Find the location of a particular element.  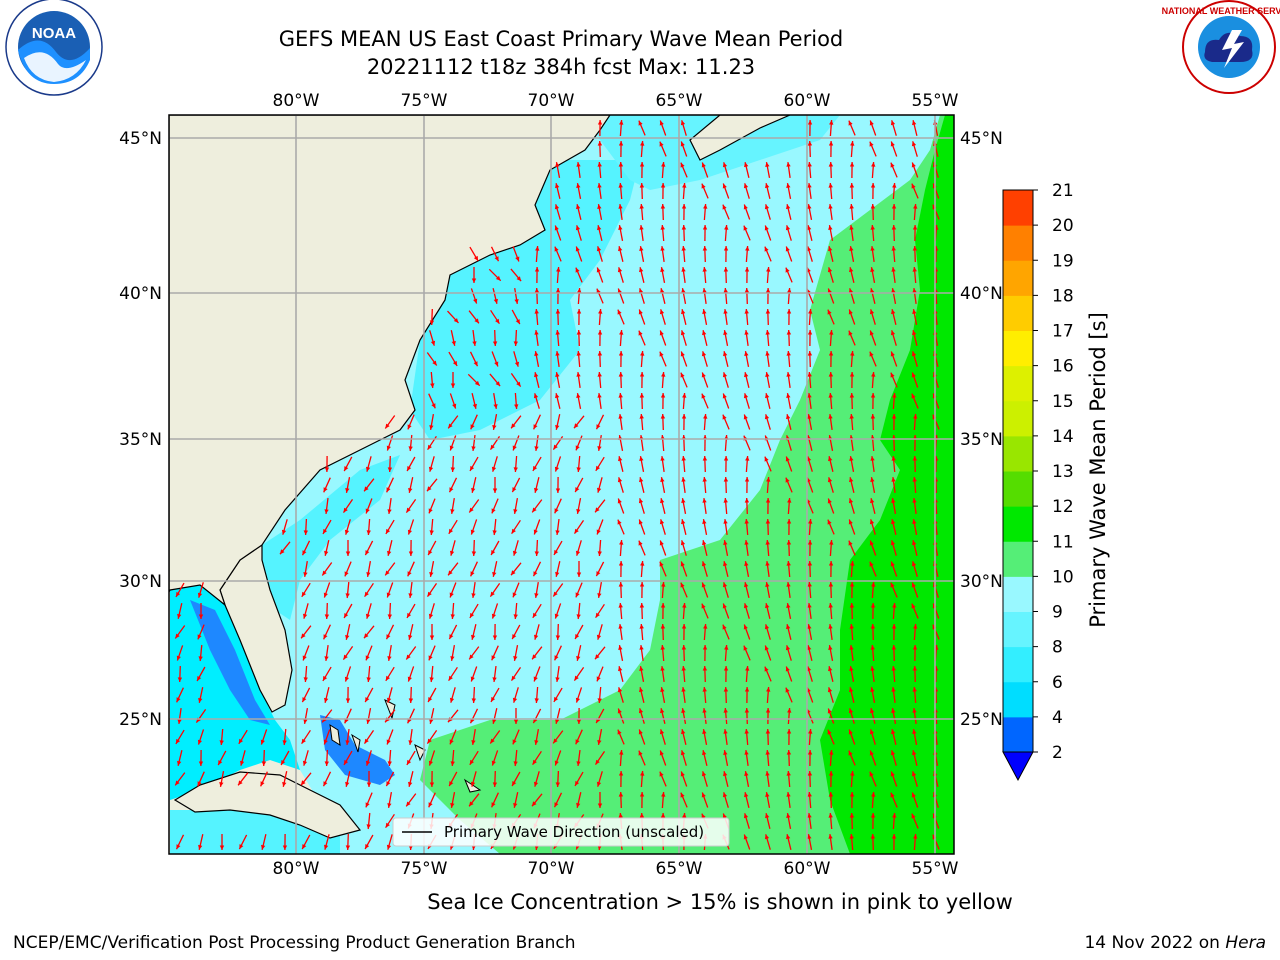

lat-label-right: 25°N is located at coordinates (981, 720).